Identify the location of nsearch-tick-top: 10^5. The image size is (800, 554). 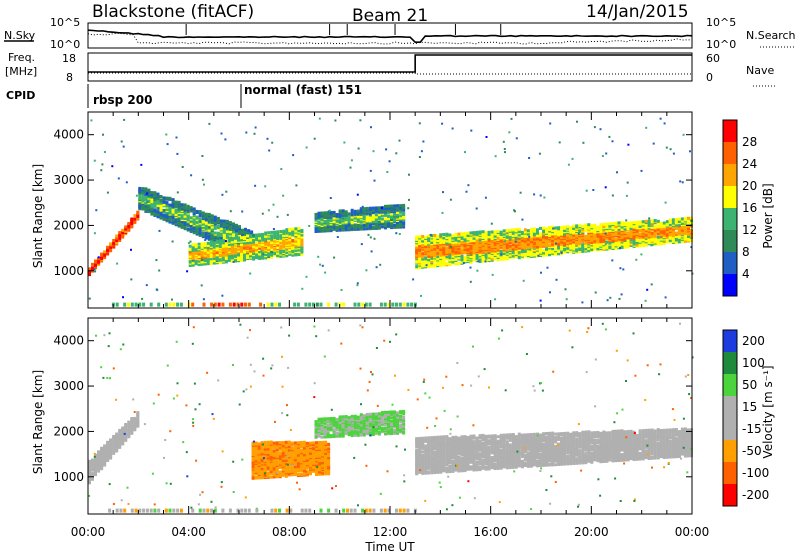
(721, 22).